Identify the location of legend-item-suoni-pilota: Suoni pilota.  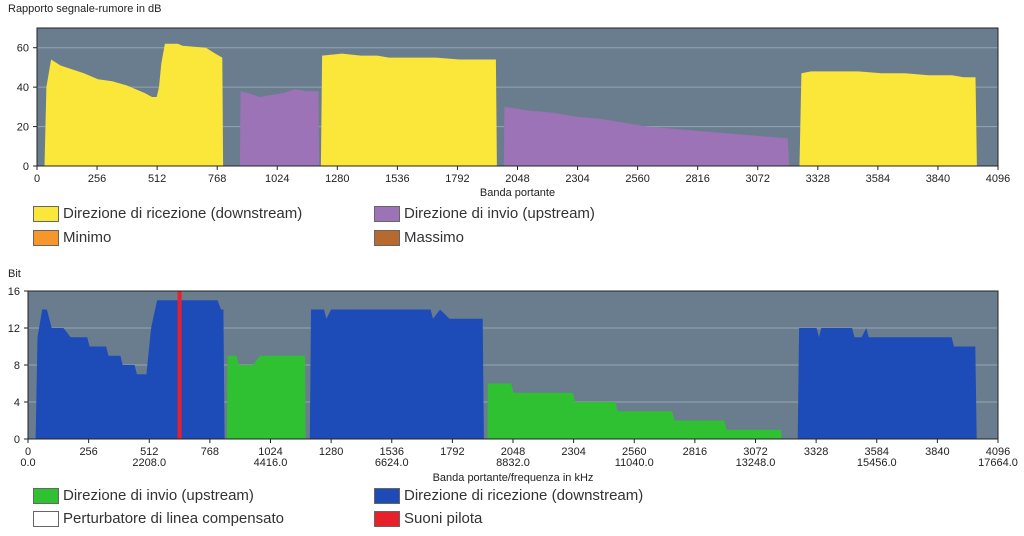
(428, 518).